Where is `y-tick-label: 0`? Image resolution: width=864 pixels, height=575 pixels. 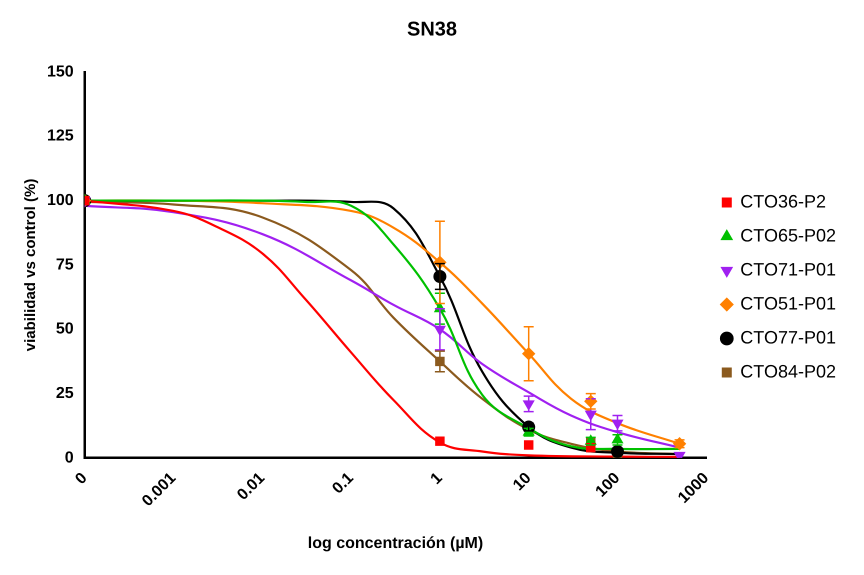
y-tick-label: 0 is located at coordinates (69, 457).